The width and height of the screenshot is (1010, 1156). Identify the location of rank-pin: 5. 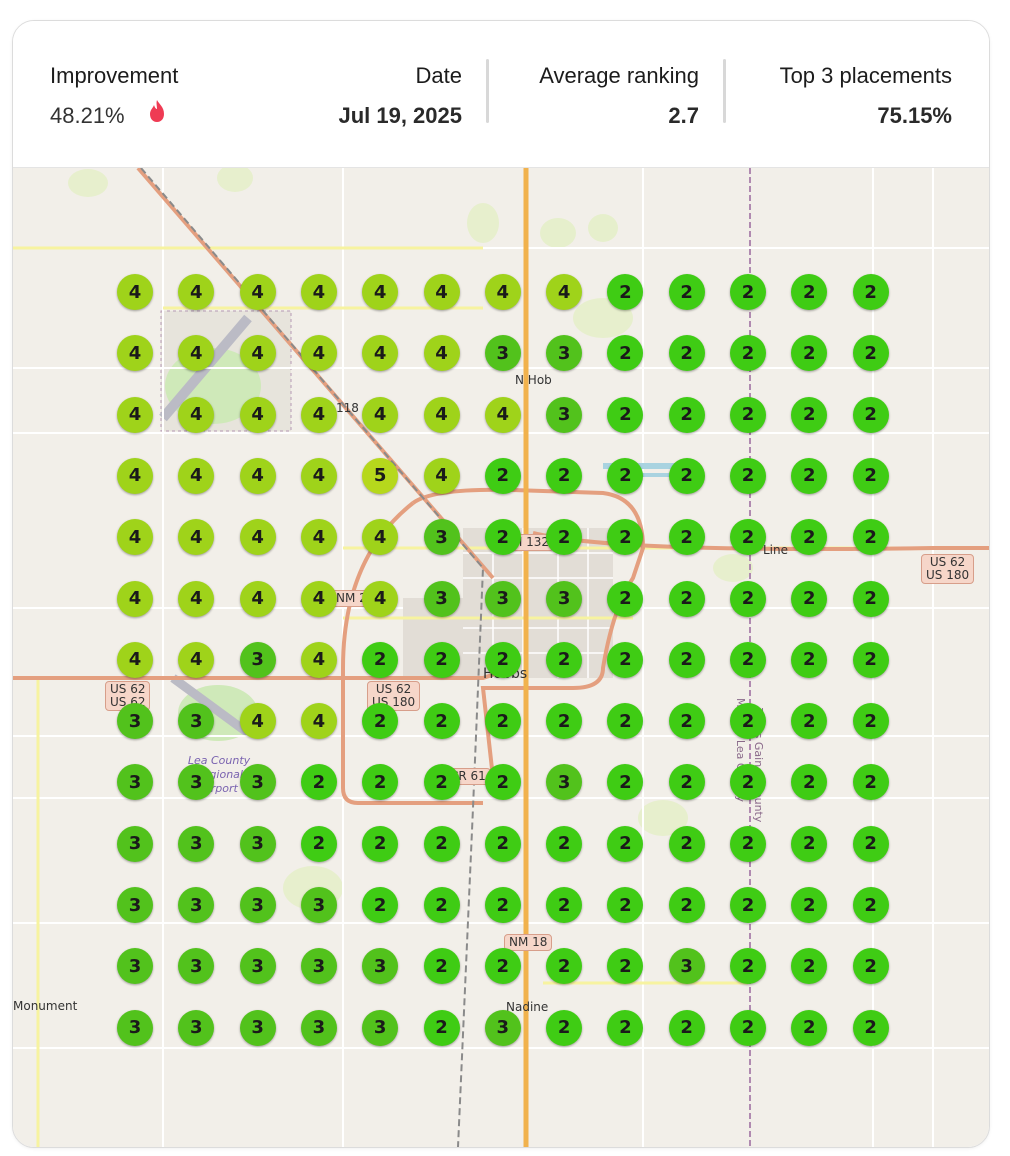
(380, 475).